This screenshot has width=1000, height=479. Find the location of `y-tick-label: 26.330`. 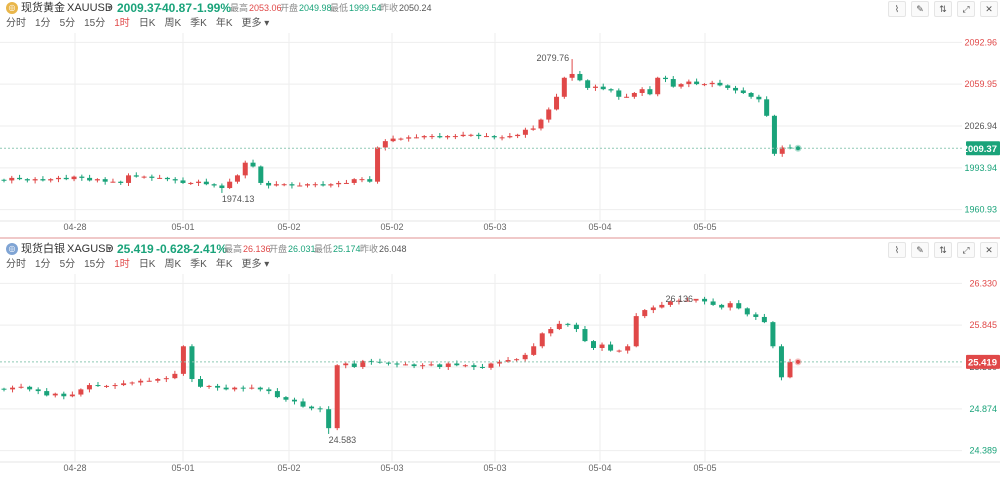

y-tick-label: 26.330 is located at coordinates (983, 283).